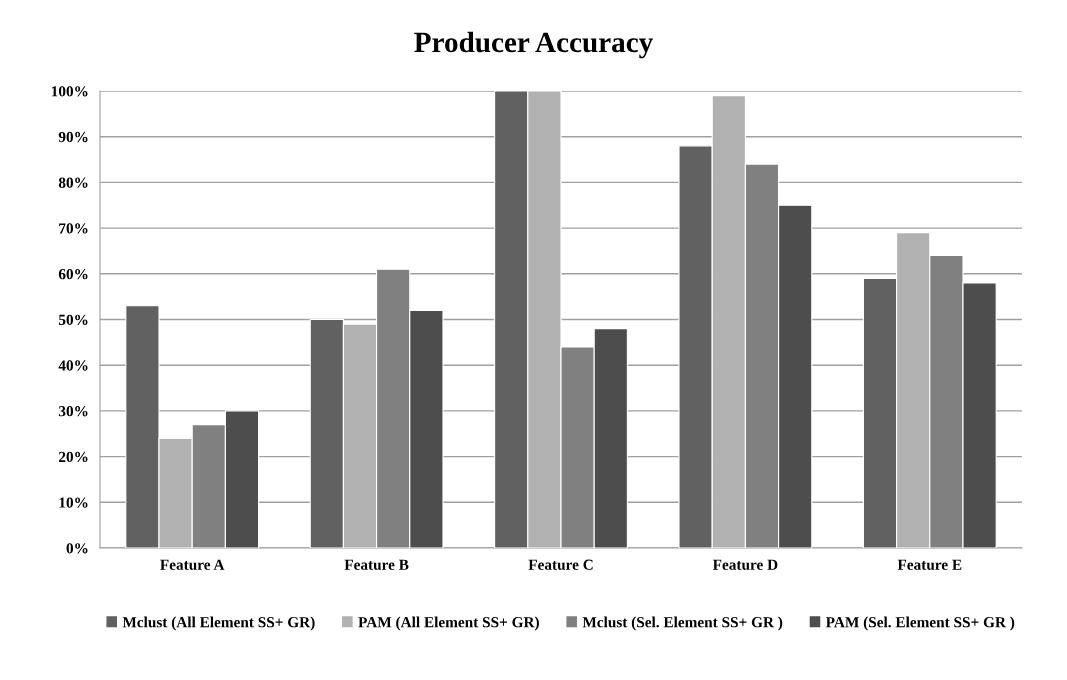 Image resolution: width=1067 pixels, height=680 pixels. What do you see at coordinates (682, 623) in the screenshot?
I see `legend-label: Mclust (Sel. Element SS+ GR )` at bounding box center [682, 623].